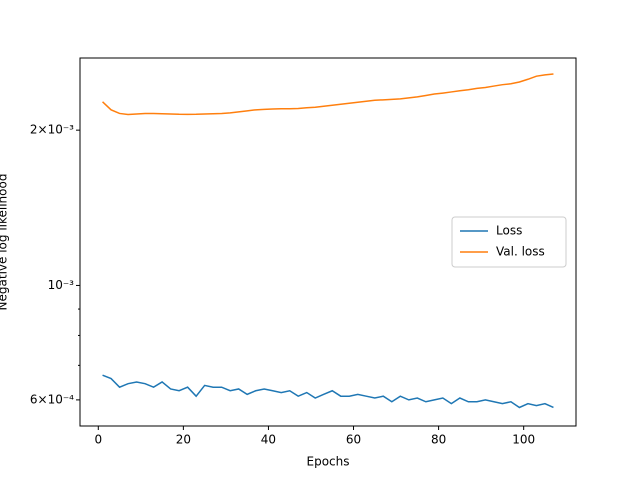 Image resolution: width=640 pixels, height=480 pixels. I want to click on x-tick-label: 60, so click(353, 440).